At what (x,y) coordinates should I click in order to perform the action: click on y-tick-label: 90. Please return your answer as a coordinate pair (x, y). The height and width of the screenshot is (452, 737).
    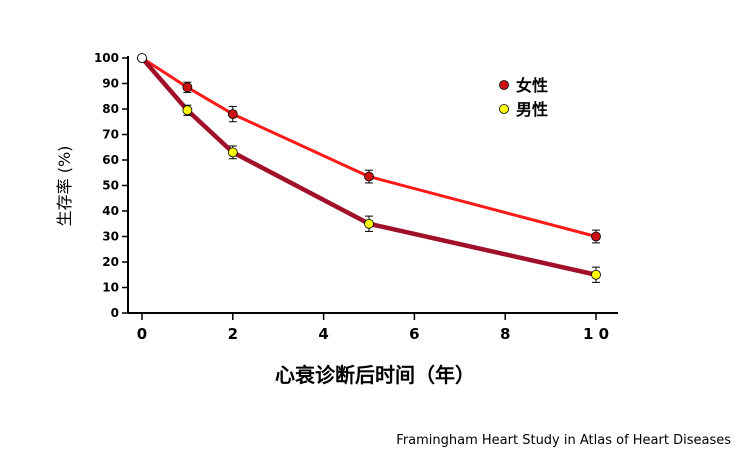
    Looking at the image, I should click on (110, 84).